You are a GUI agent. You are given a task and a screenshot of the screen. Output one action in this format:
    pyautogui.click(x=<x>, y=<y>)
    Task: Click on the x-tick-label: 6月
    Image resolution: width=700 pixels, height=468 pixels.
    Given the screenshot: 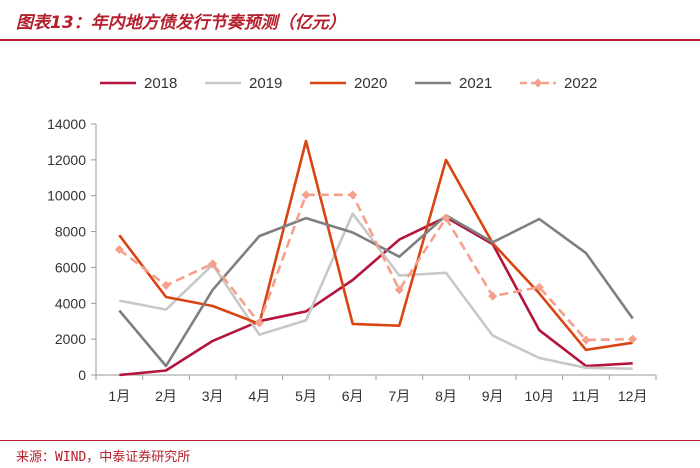 What is the action you would take?
    pyautogui.click(x=353, y=396)
    